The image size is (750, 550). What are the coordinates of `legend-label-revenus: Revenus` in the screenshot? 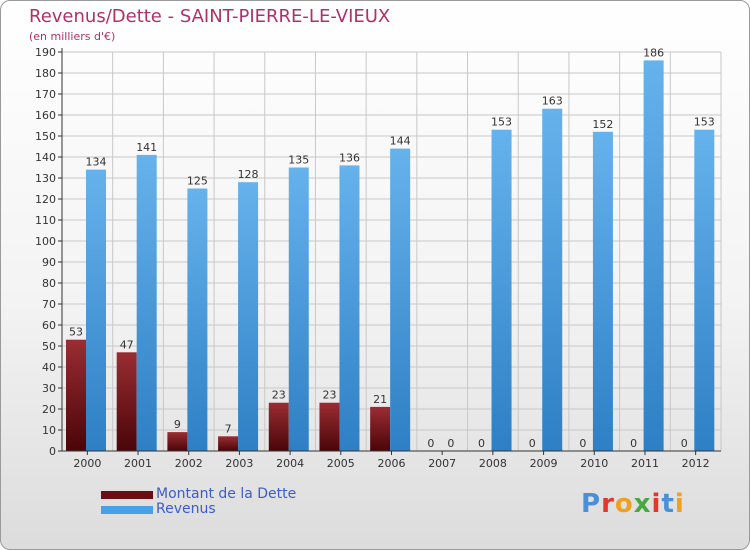 It's located at (186, 509).